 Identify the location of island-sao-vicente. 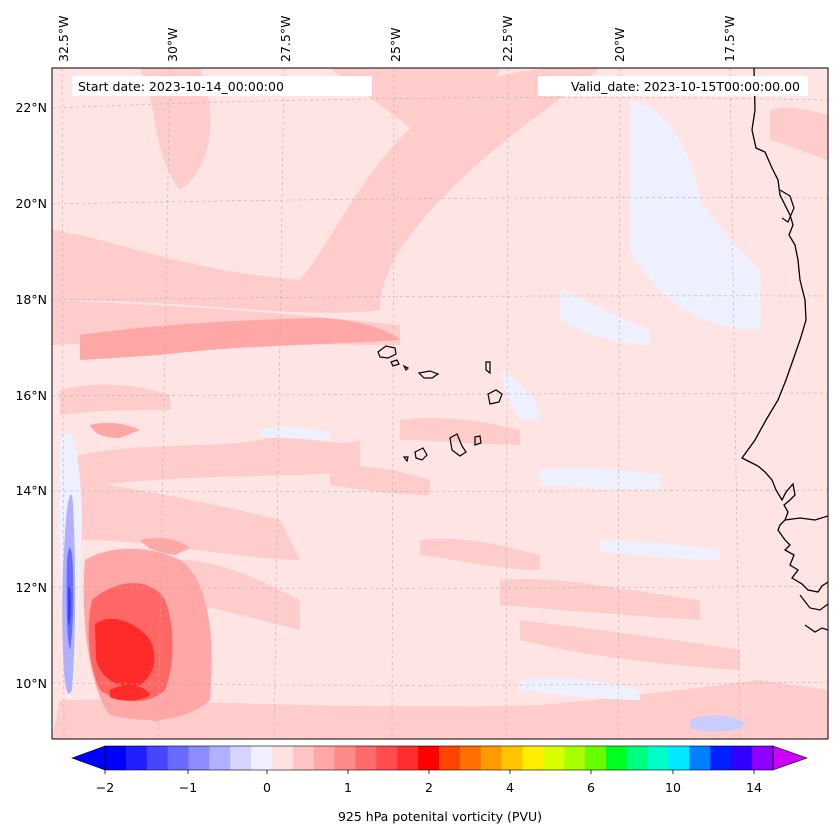
(395, 363).